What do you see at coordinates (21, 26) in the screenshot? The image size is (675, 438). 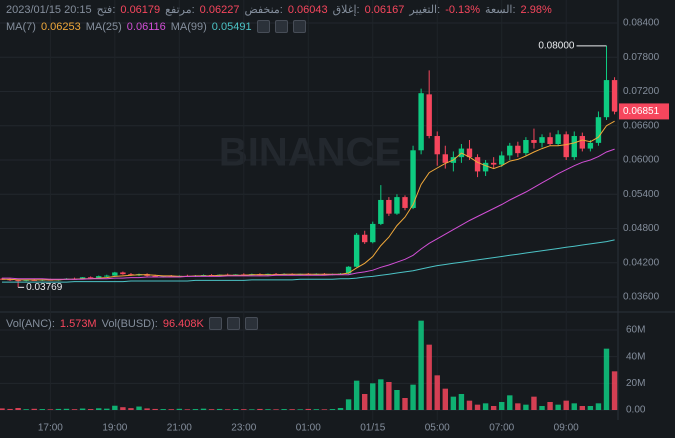 I see `ma-name: MA(7)` at bounding box center [21, 26].